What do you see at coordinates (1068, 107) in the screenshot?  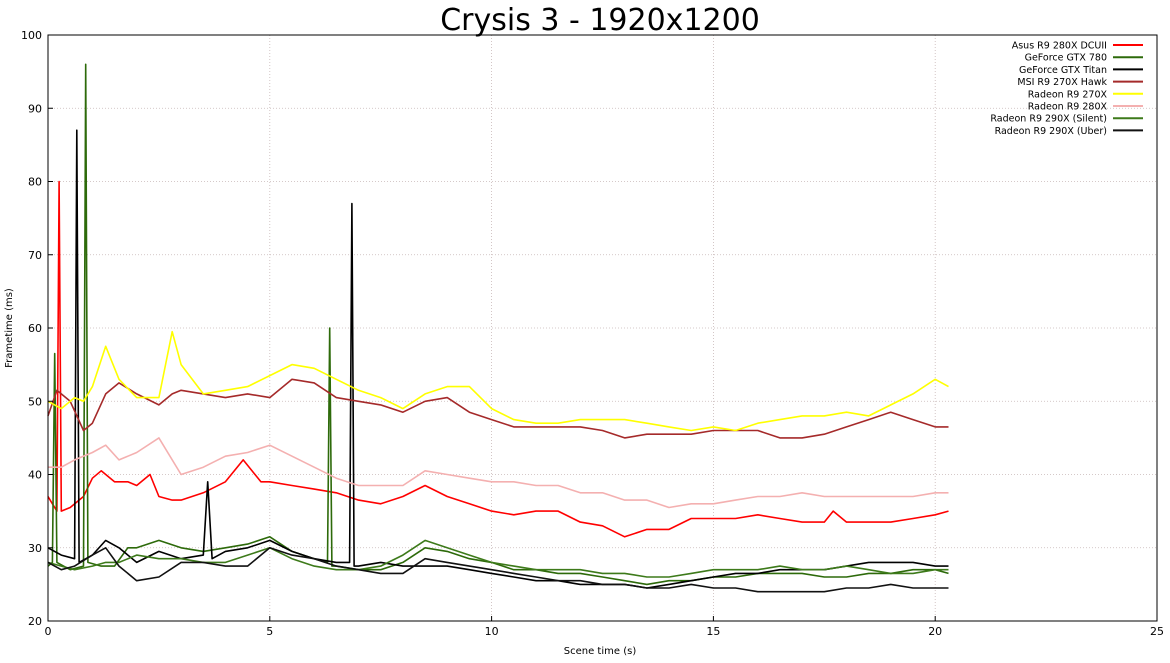 I see `legend-label: Radeon R9 280X` at bounding box center [1068, 107].